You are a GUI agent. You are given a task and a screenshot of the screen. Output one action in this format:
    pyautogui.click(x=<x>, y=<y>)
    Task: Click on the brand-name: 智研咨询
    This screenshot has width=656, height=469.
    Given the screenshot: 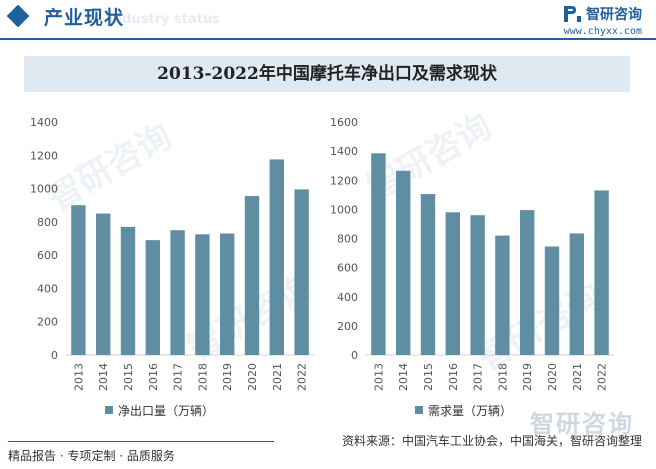 What is the action you would take?
    pyautogui.click(x=614, y=15)
    